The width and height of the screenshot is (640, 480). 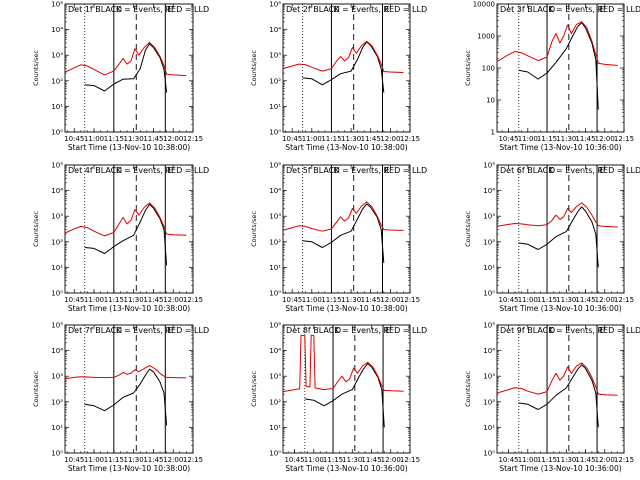 I want to click on y-tick-label: 1000, so click(x=486, y=37).